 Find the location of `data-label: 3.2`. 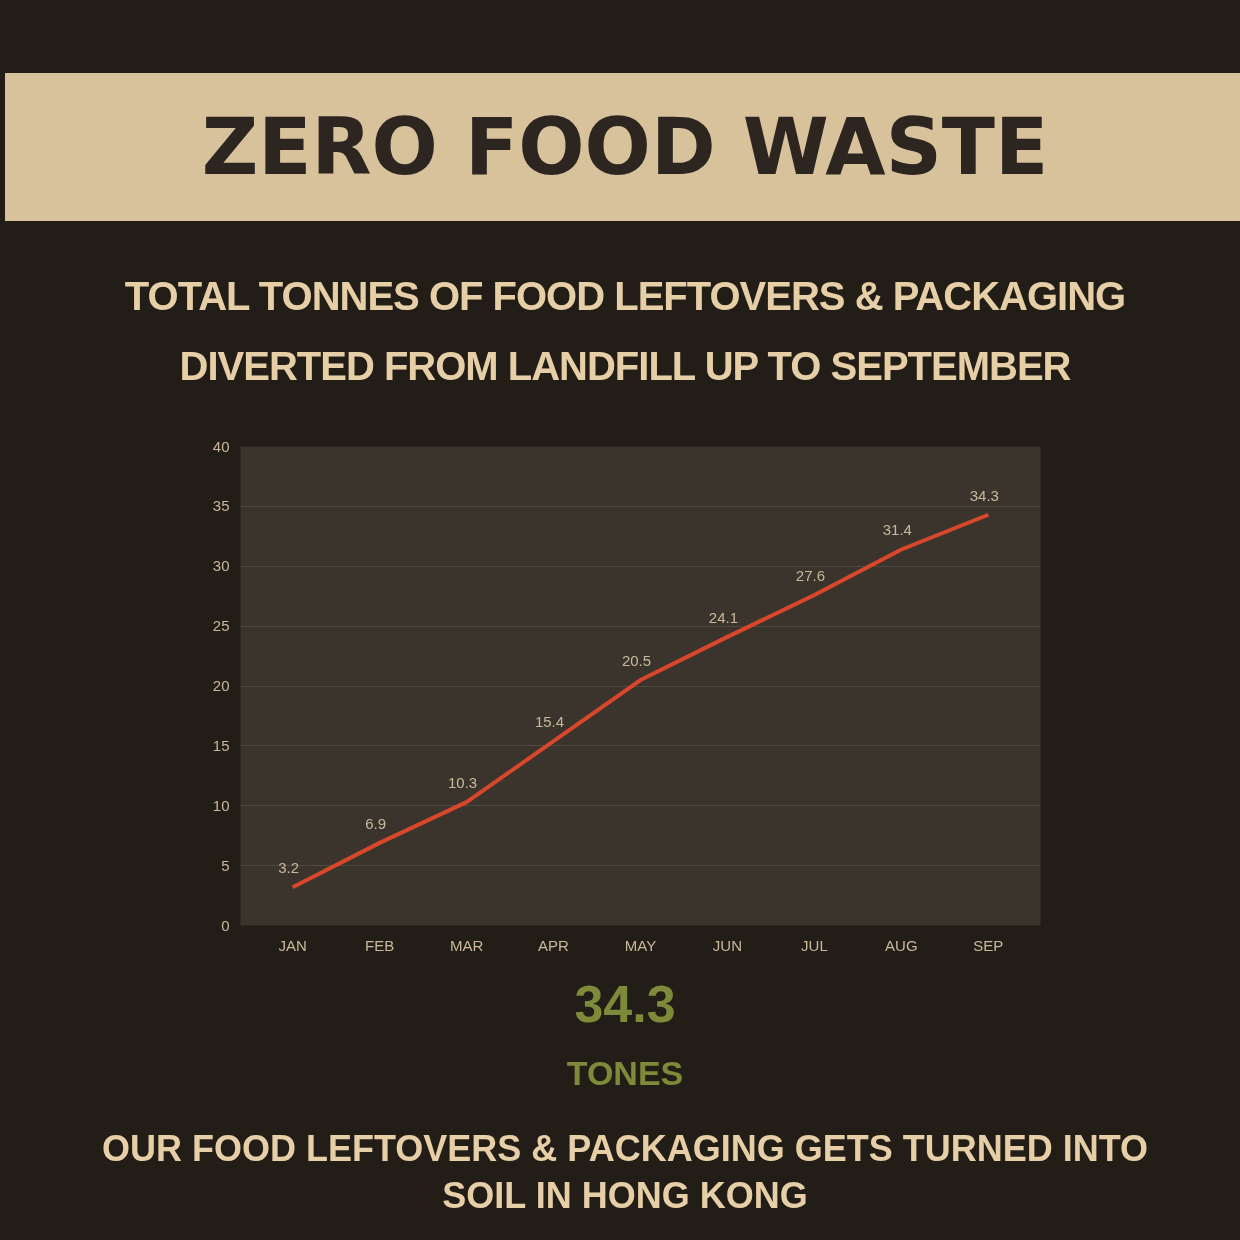

data-label: 3.2 is located at coordinates (289, 868).